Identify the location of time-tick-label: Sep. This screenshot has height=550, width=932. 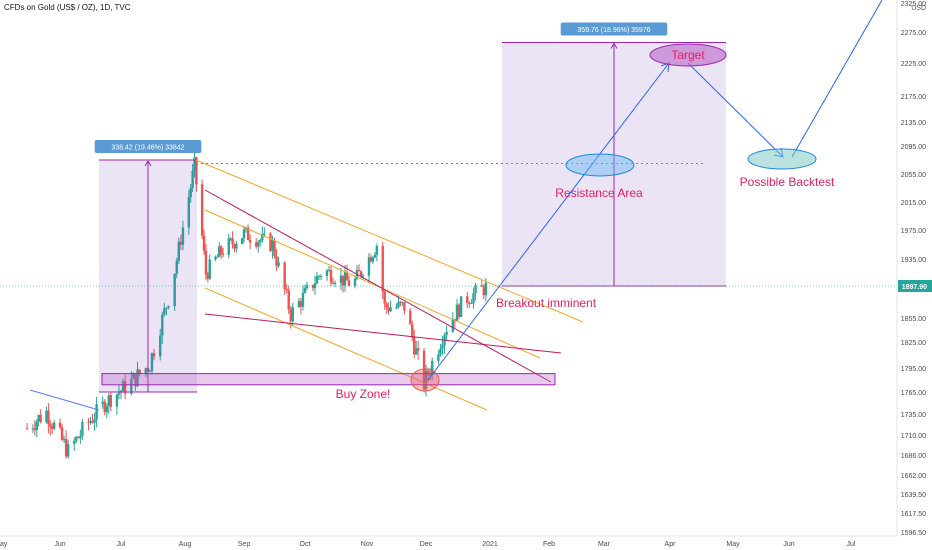
(244, 544).